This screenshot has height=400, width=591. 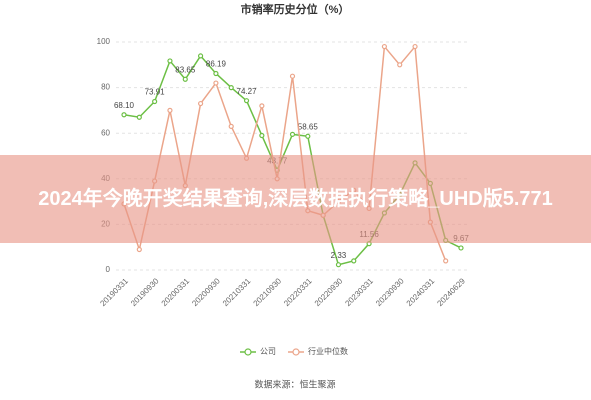 What do you see at coordinates (329, 292) in the screenshot?
I see `x-tick-label: 20220930` at bounding box center [329, 292].